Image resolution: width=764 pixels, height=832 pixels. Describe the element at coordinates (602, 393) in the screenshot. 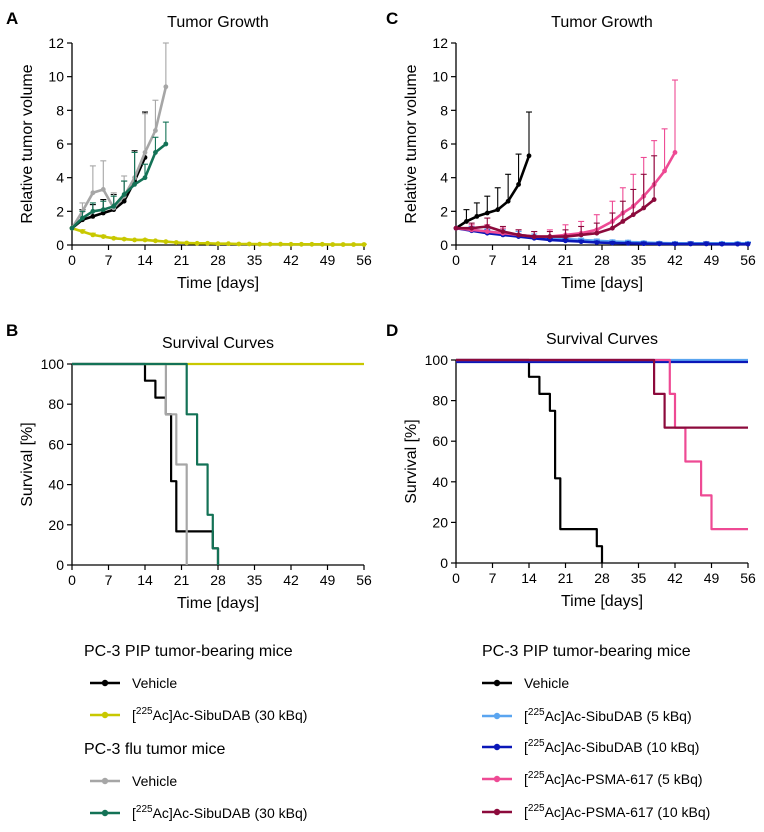

I see `series-225ac-ac-psma-617-10-kbq` at that location.